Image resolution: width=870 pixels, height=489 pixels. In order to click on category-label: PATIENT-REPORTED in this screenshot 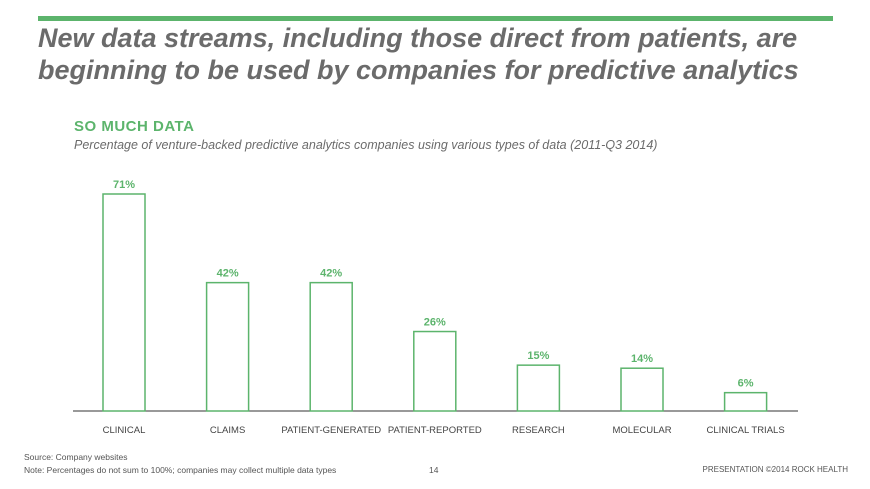, I will do `click(435, 430)`.